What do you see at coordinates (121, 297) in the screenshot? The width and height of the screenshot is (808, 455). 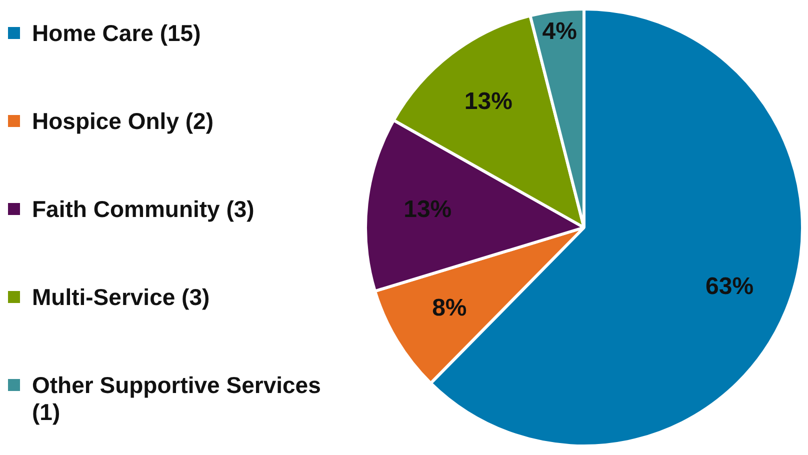 I see `legend-label: Multi-Service (3)` at bounding box center [121, 297].